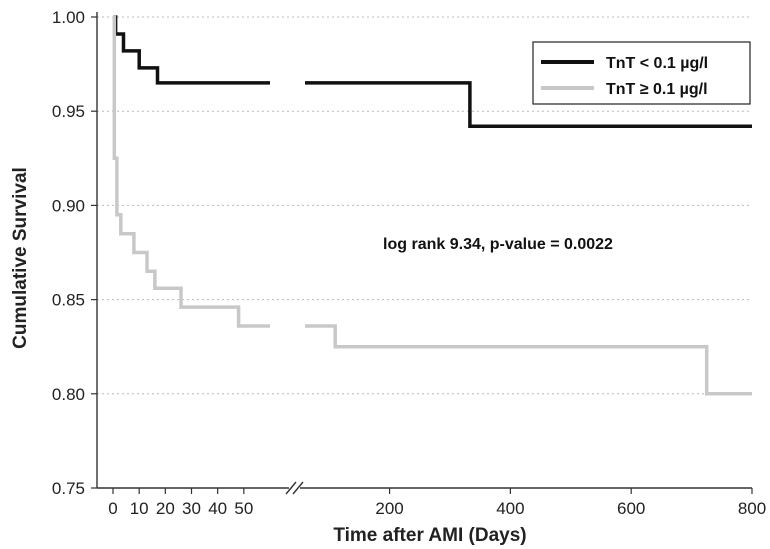 Image resolution: width=770 pixels, height=549 pixels. I want to click on y-tick-label: 0.80, so click(68, 394).